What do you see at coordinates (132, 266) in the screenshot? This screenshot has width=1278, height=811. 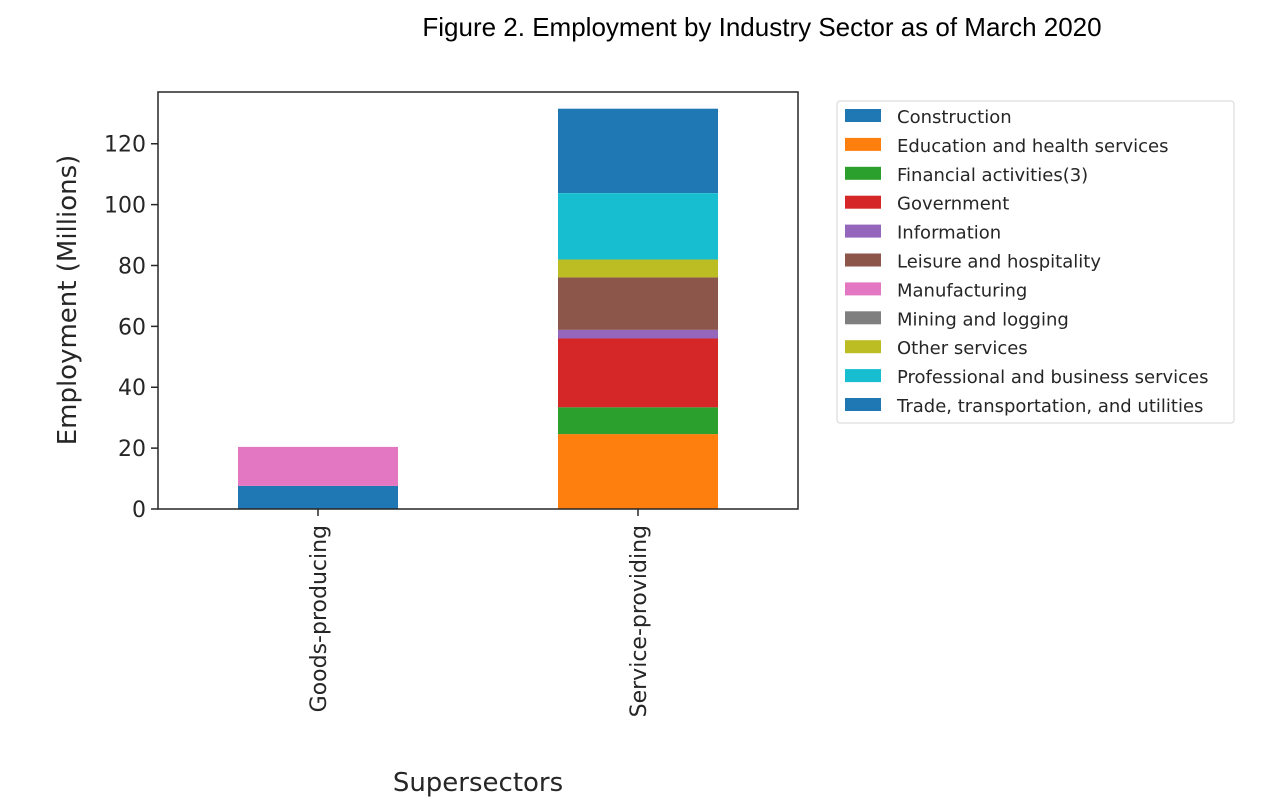 I see `y-tick-label: 80` at bounding box center [132, 266].